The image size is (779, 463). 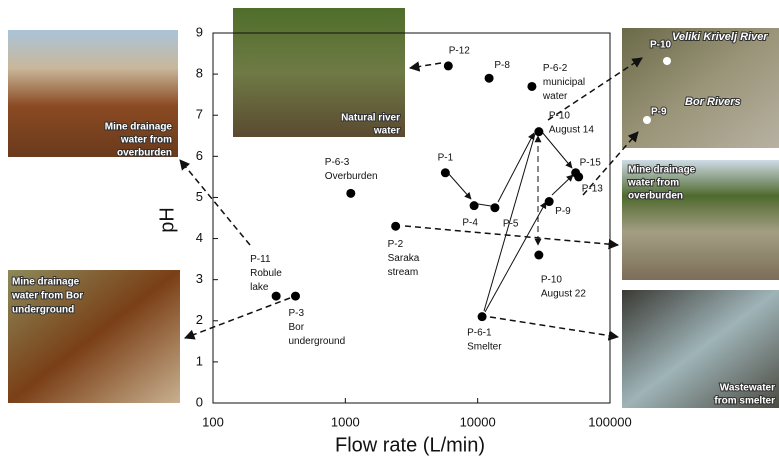 I want to click on point-label: P-5, so click(x=511, y=223).